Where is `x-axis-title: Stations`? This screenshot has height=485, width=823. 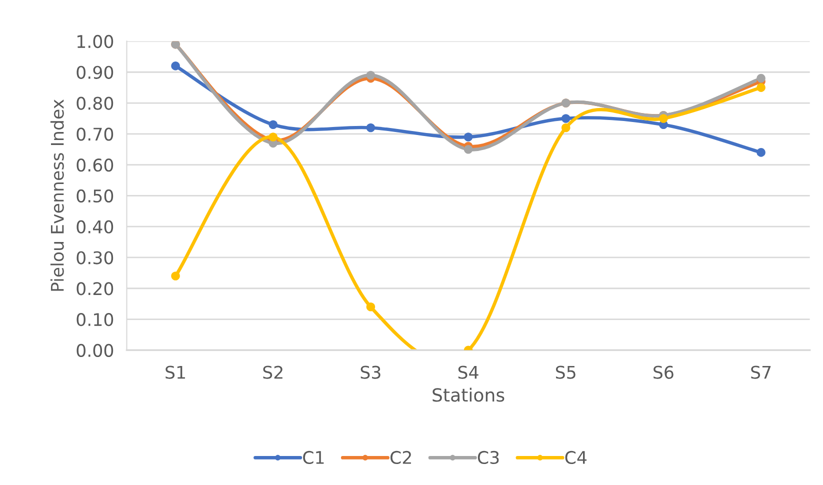 x-axis-title: Stations is located at coordinates (468, 395).